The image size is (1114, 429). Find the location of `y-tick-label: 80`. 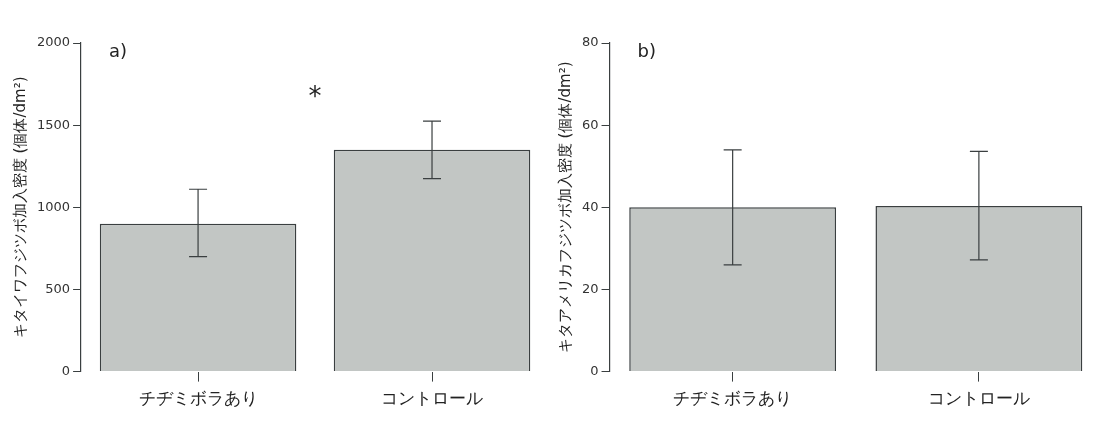

y-tick-label: 80 is located at coordinates (590, 42).